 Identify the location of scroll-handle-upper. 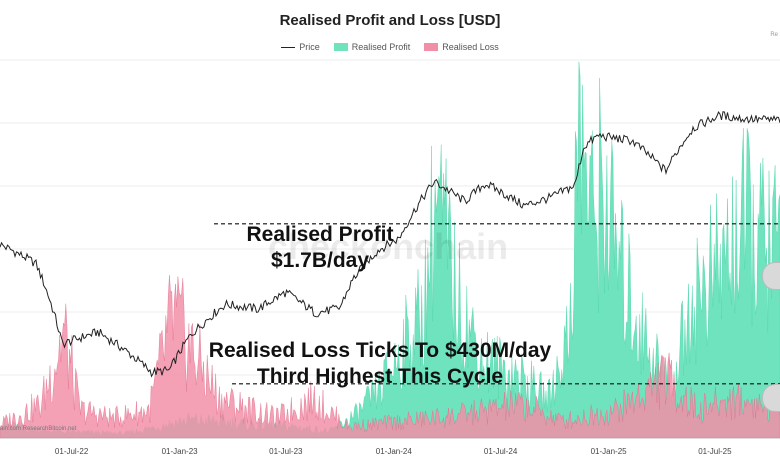
(771, 276).